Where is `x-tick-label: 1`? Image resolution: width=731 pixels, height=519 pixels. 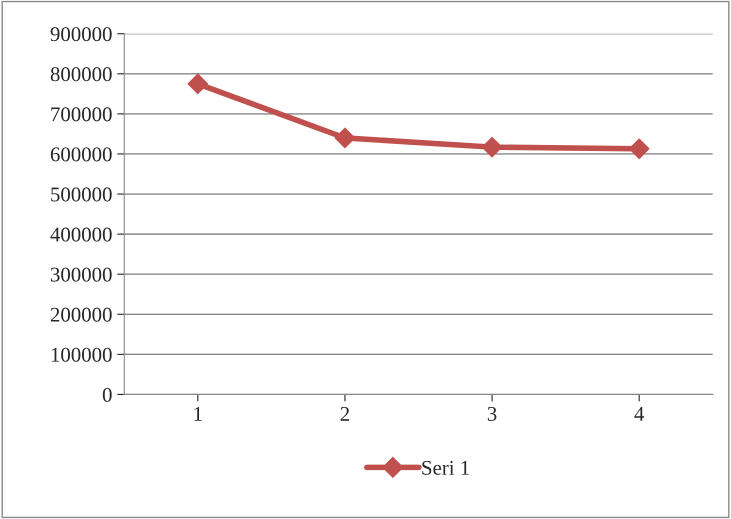
x-tick-label: 1 is located at coordinates (198, 413).